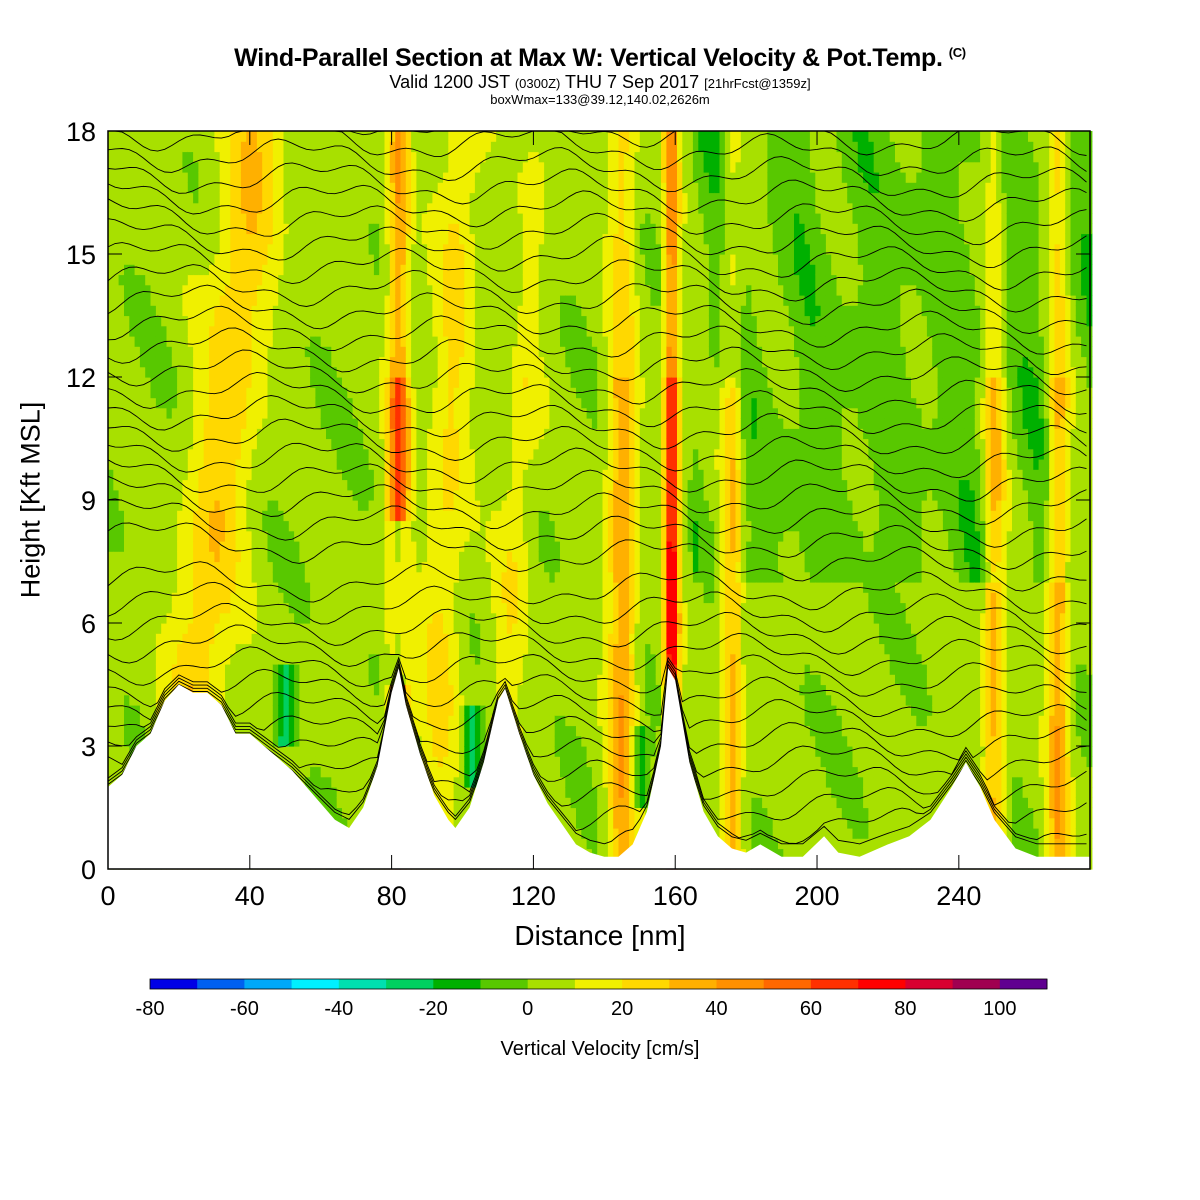 Image resolution: width=1200 pixels, height=1200 pixels. What do you see at coordinates (88, 870) in the screenshot?
I see `y-tick-label: 0` at bounding box center [88, 870].